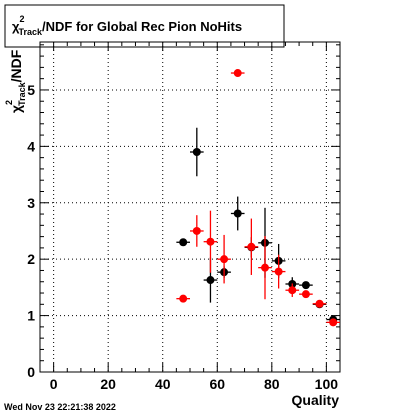 The image size is (400, 414). I want to click on title-rest: /NDF for Global Rec Pion NoHits, so click(142, 26).